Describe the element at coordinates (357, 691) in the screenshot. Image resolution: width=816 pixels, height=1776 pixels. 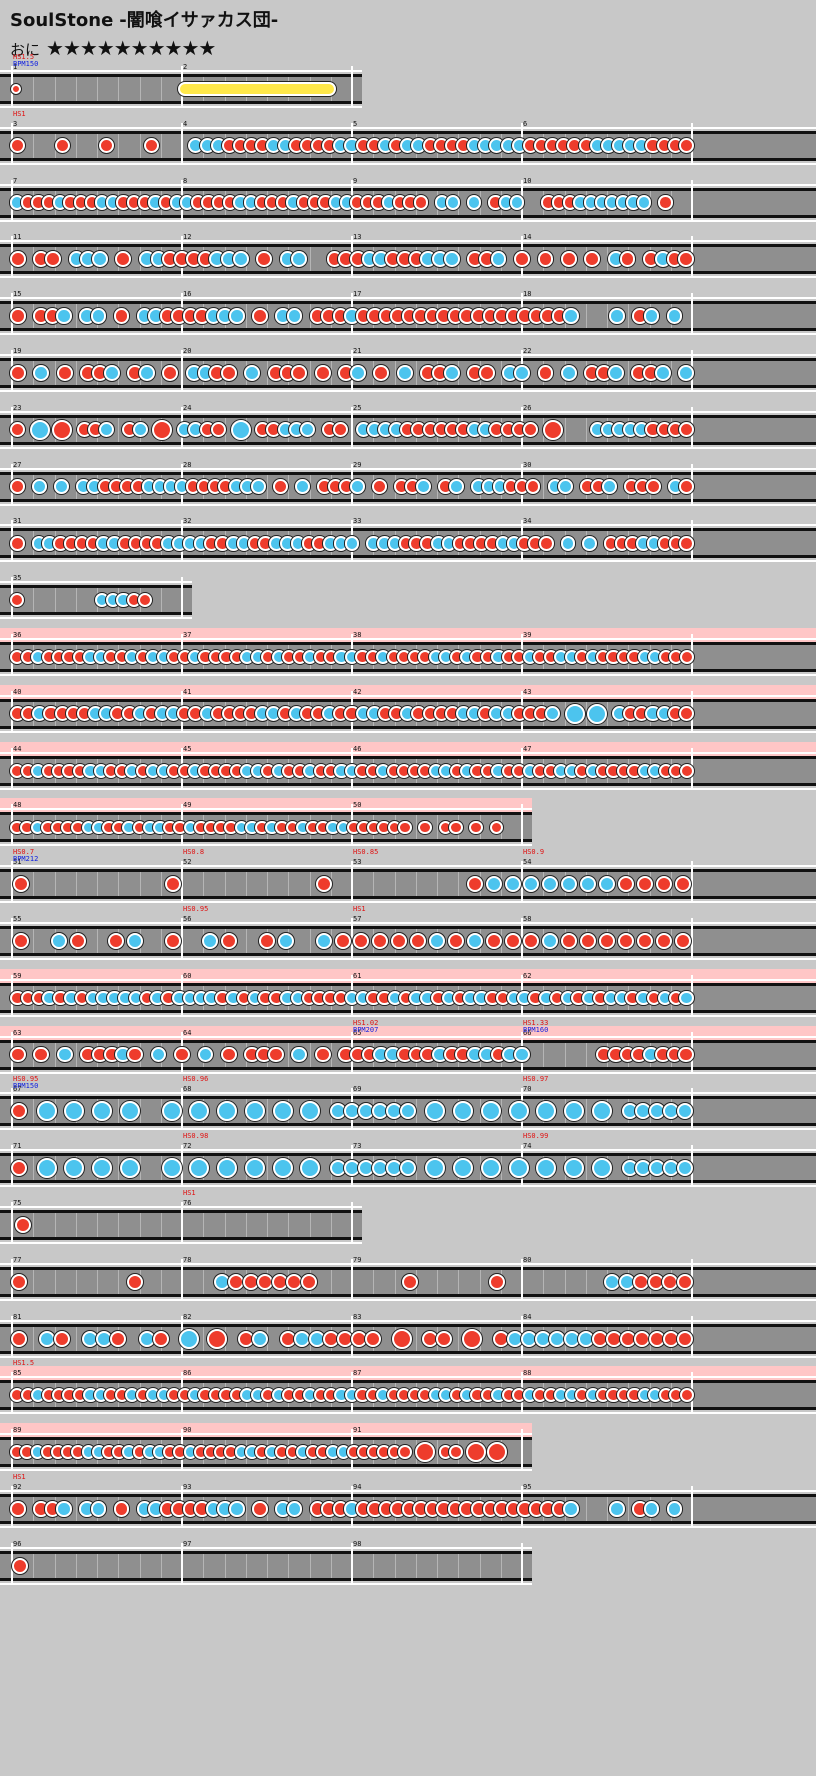
I see `measure-number: 42` at that location.